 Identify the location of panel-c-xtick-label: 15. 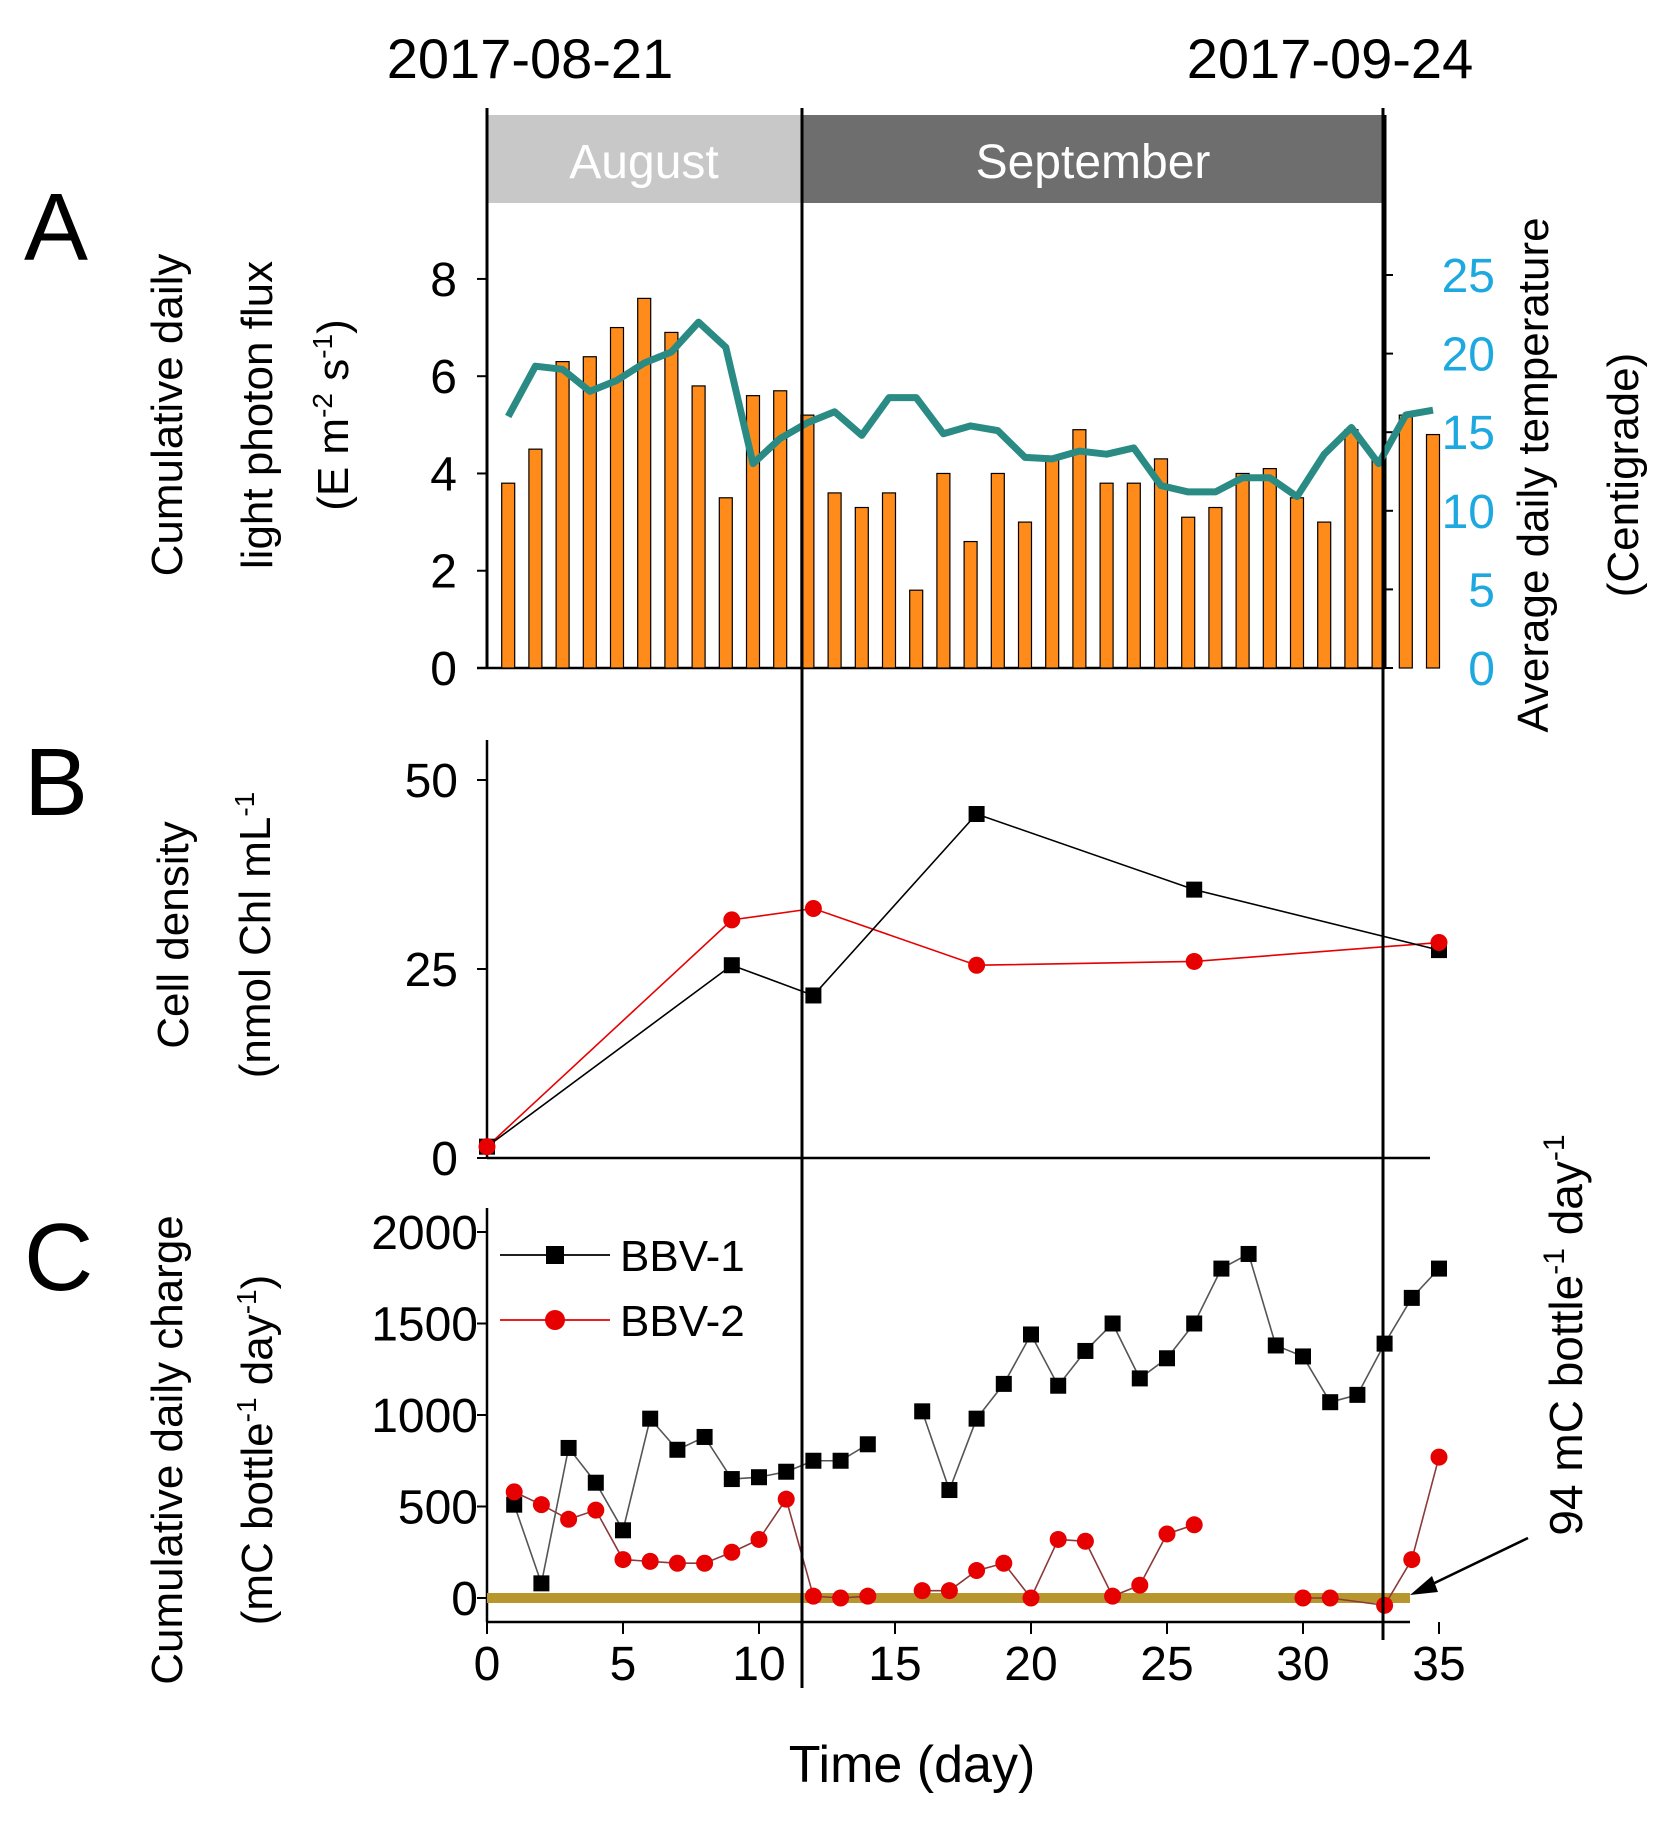
(894, 1664).